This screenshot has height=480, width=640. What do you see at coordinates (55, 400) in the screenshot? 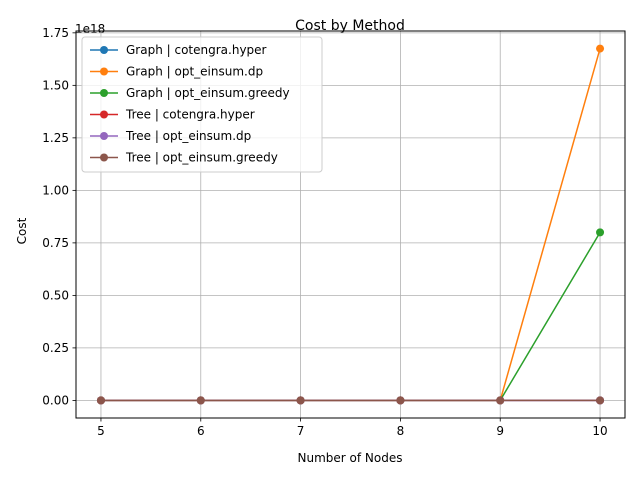
I see `y-tick-label: 0.00` at bounding box center [55, 400].